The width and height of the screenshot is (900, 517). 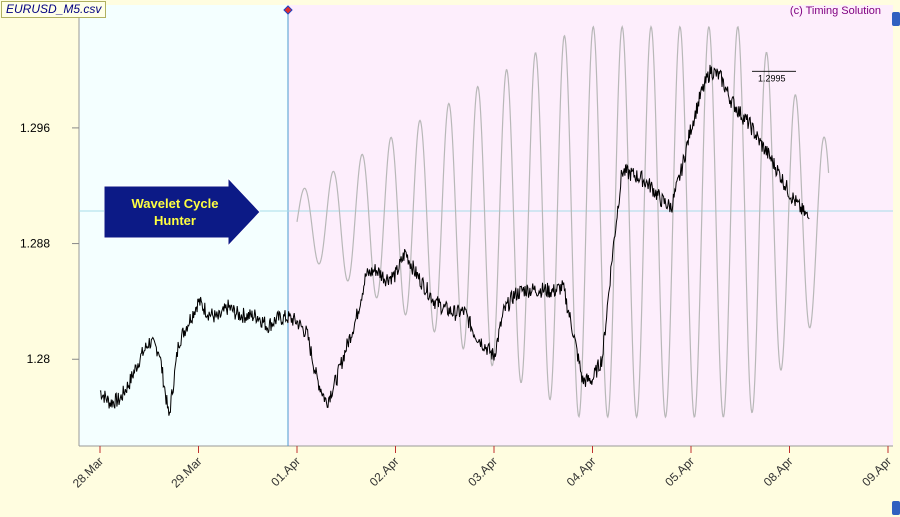 What do you see at coordinates (896, 508) in the screenshot?
I see `scroll-down-icon` at bounding box center [896, 508].